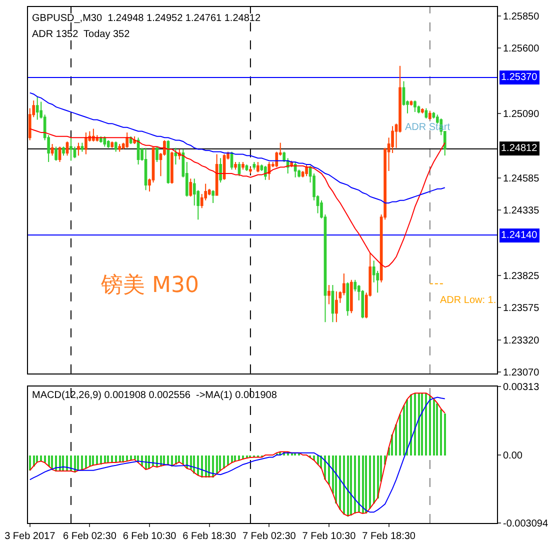  What do you see at coordinates (149, 536) in the screenshot?
I see `x-tick-label: 6 Feb 10:30` at bounding box center [149, 536].